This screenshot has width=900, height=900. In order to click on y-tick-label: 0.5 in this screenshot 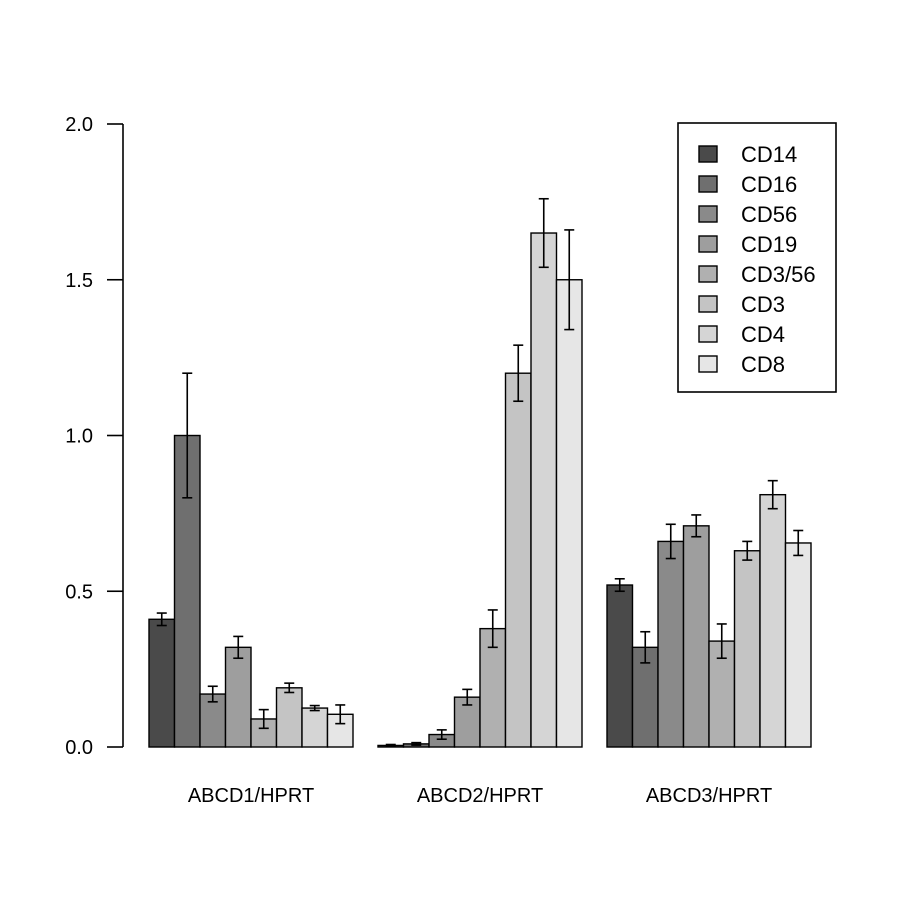, I will do `click(79, 592)`.